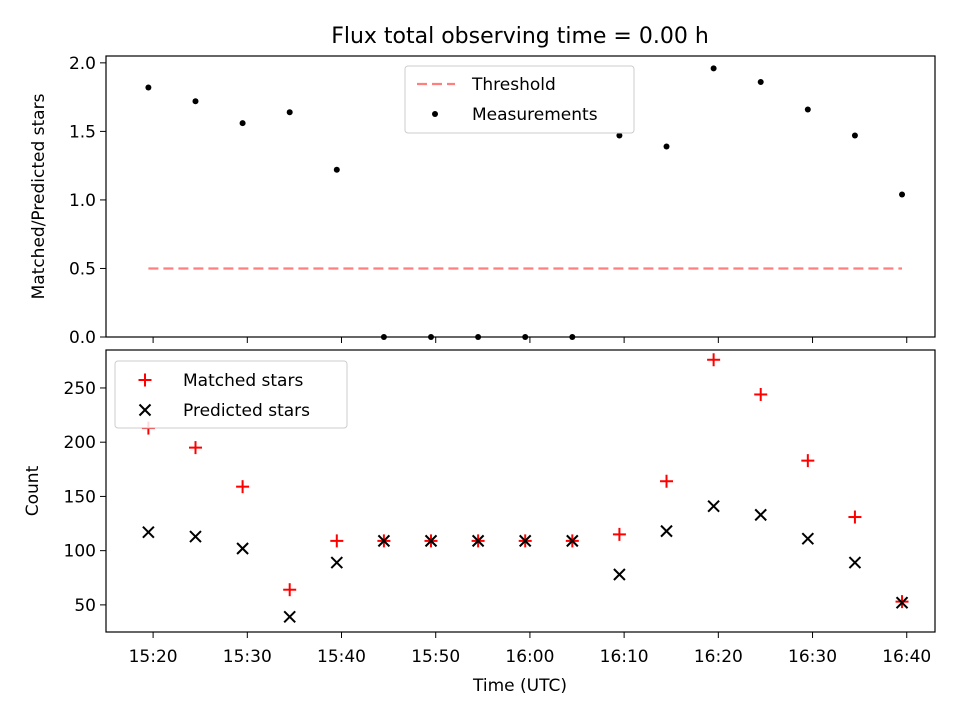 This screenshot has height=720, width=960. I want to click on y-tick-label: 2.0, so click(82, 64).